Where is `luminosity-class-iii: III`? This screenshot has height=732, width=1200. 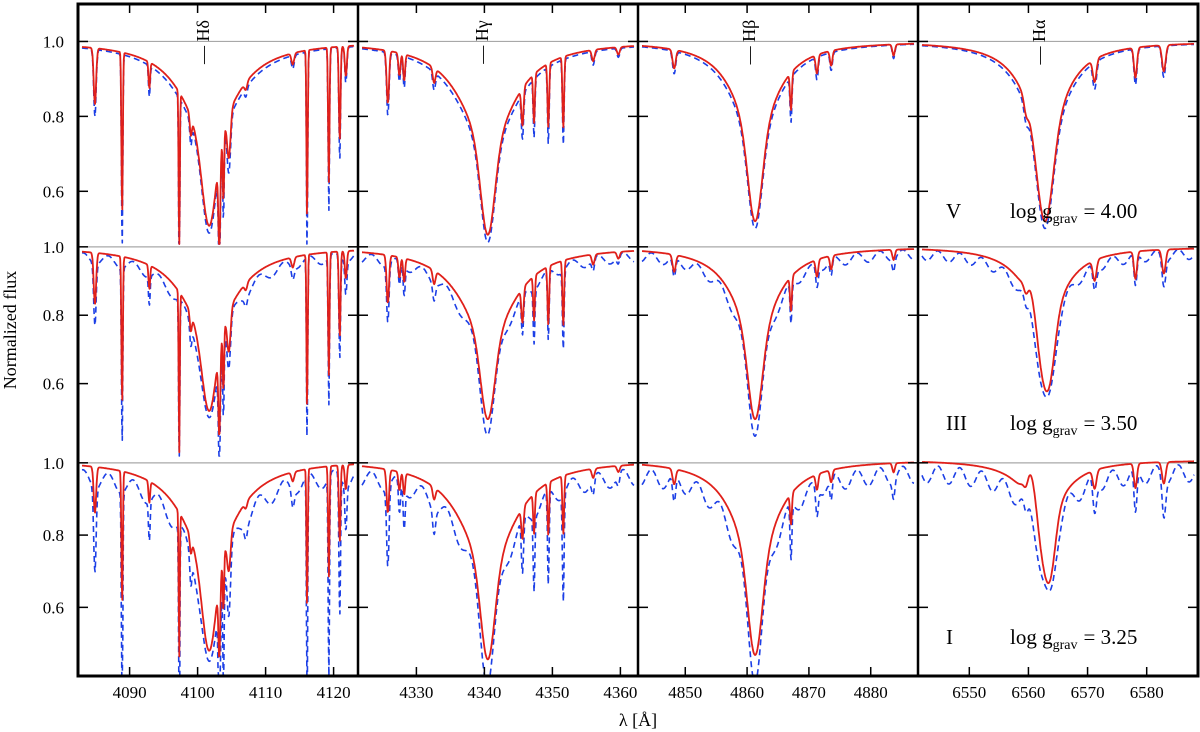 luminosity-class-iii: III is located at coordinates (956, 423).